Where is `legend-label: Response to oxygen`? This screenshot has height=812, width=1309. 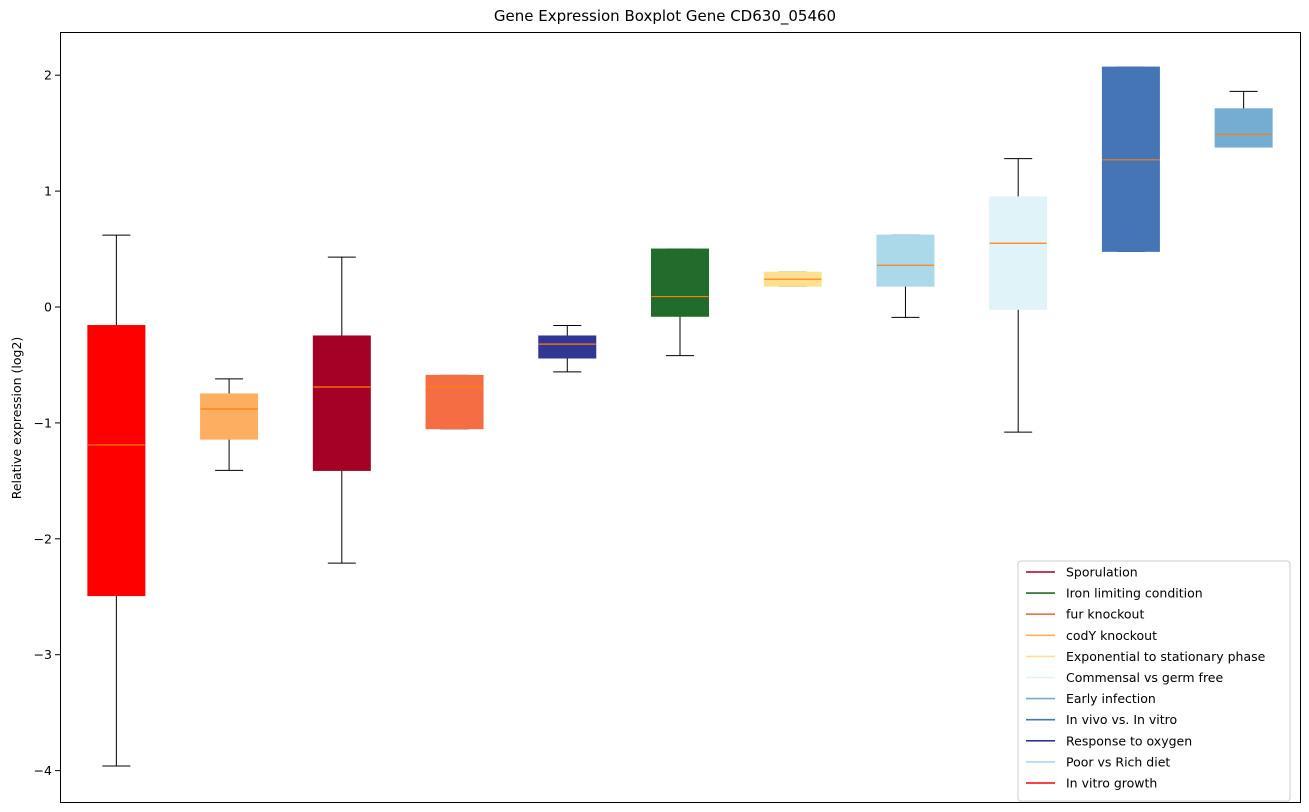
legend-label: Response to oxygen is located at coordinates (1129, 740).